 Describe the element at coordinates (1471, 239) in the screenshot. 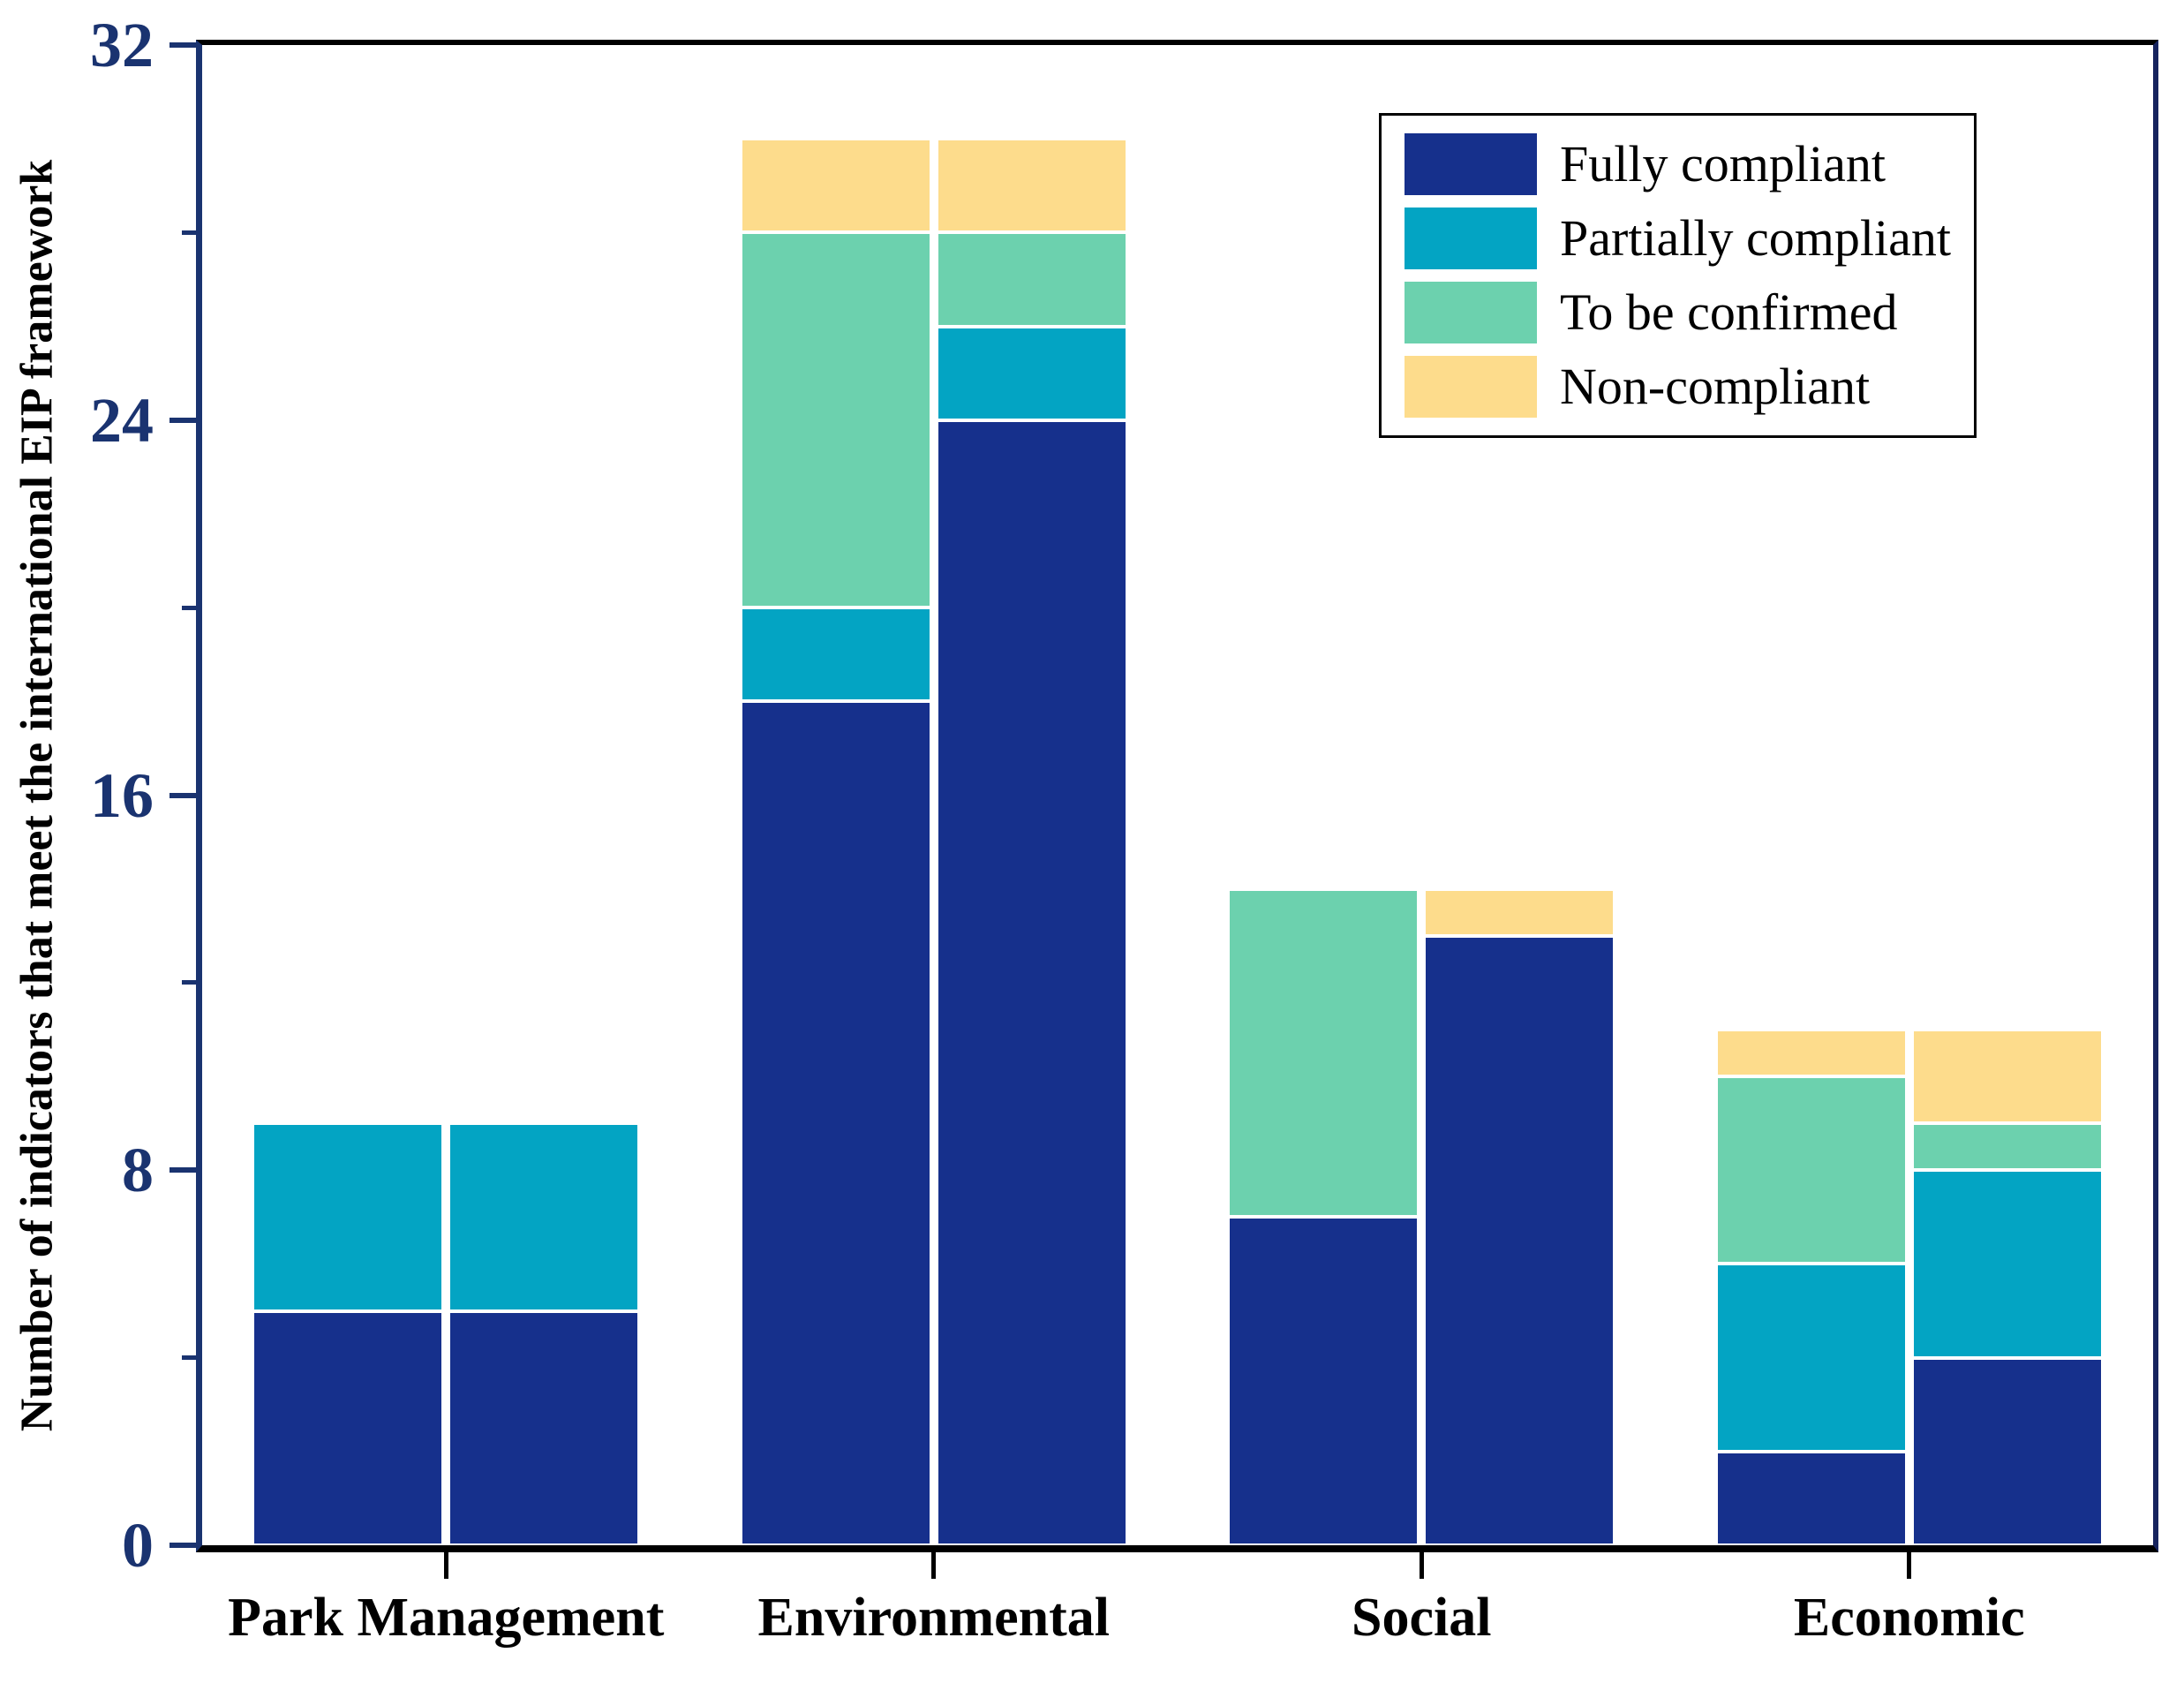

I see `legend-swatch-partially-compliant-icon` at that location.